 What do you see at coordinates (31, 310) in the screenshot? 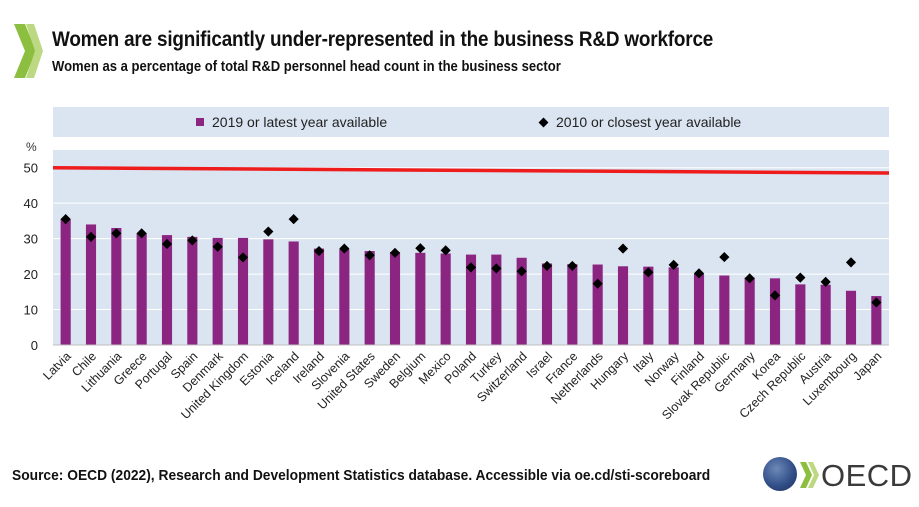
I see `y-tick-label: 10` at bounding box center [31, 310].